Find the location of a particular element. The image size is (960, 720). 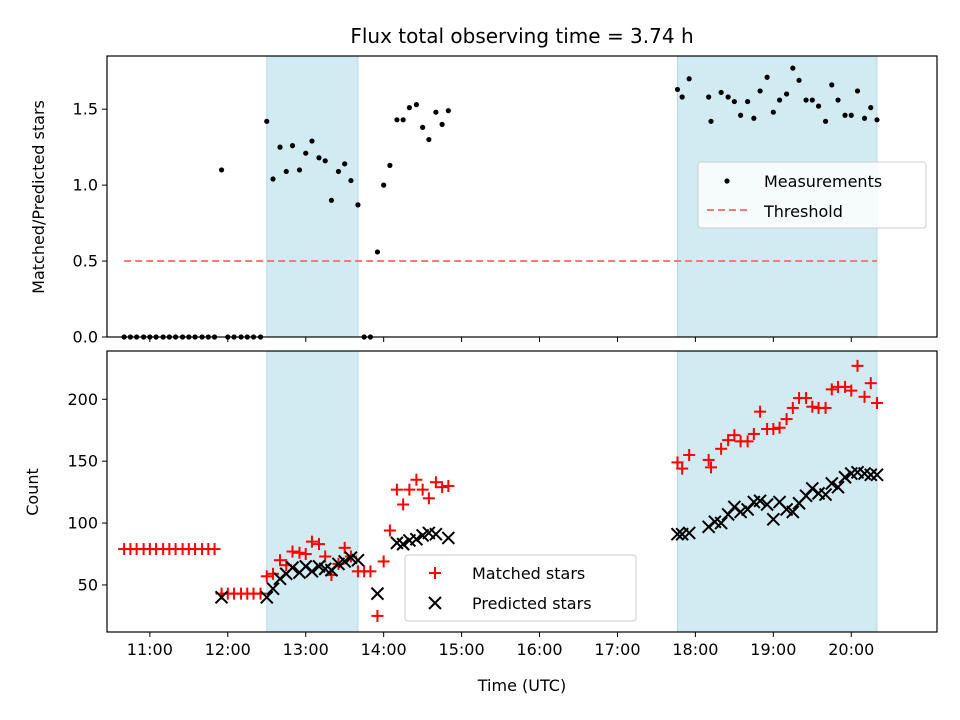

x-tick-label: 12:00 is located at coordinates (228, 649).